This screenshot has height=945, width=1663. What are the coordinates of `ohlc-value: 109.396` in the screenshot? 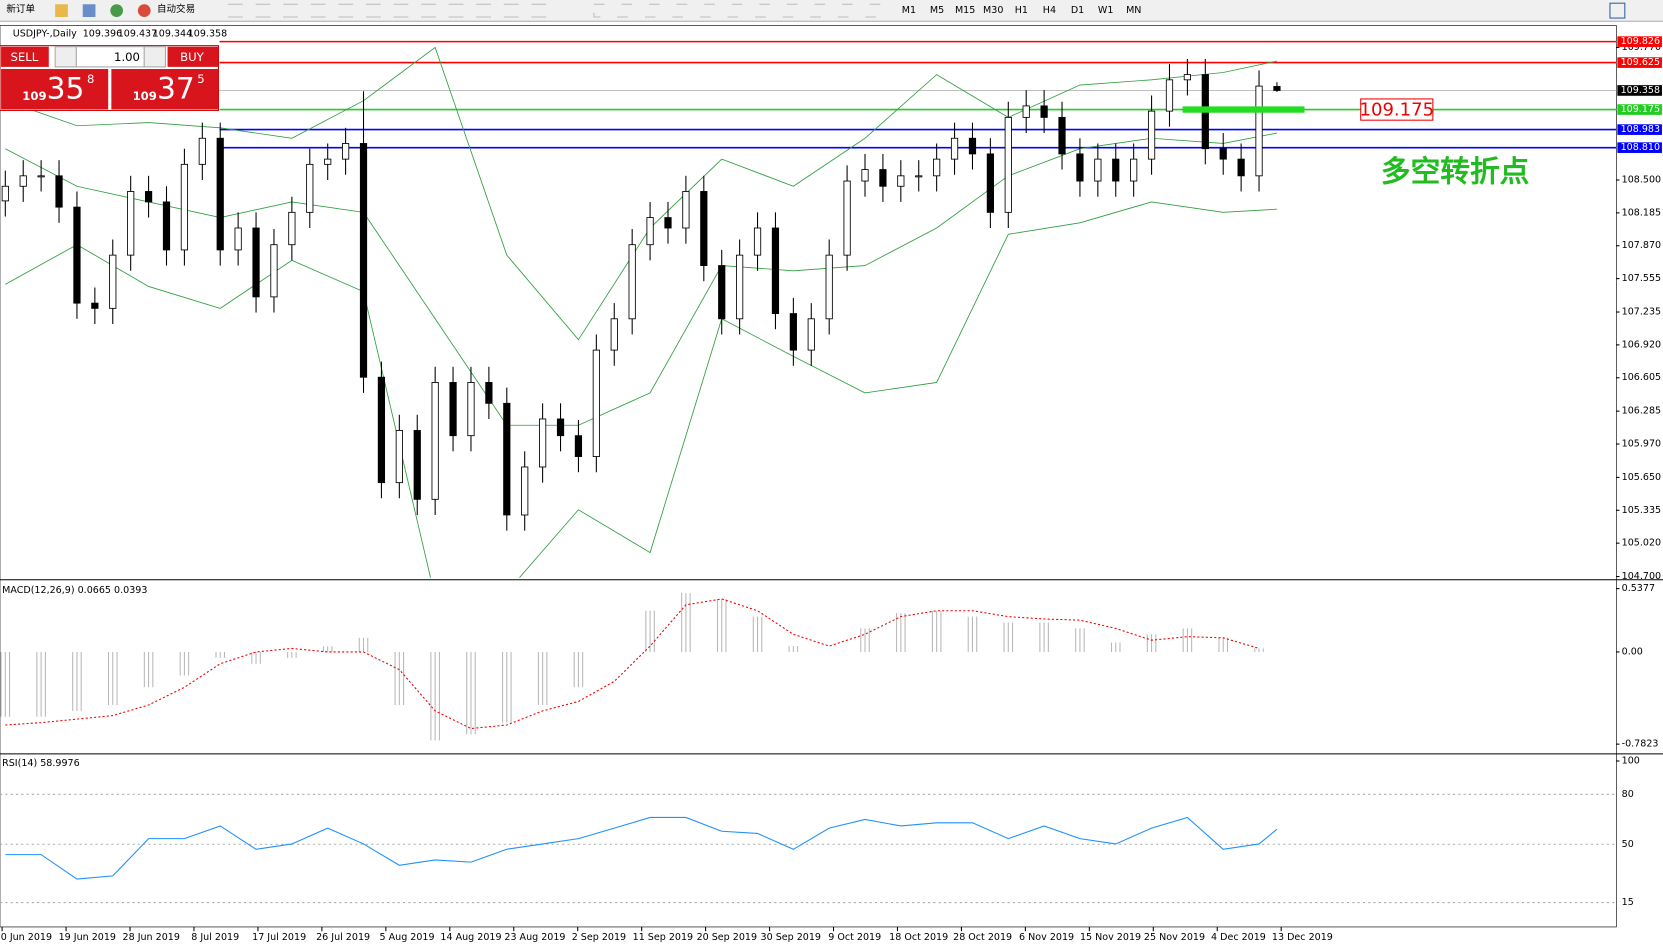 It's located at (102, 33).